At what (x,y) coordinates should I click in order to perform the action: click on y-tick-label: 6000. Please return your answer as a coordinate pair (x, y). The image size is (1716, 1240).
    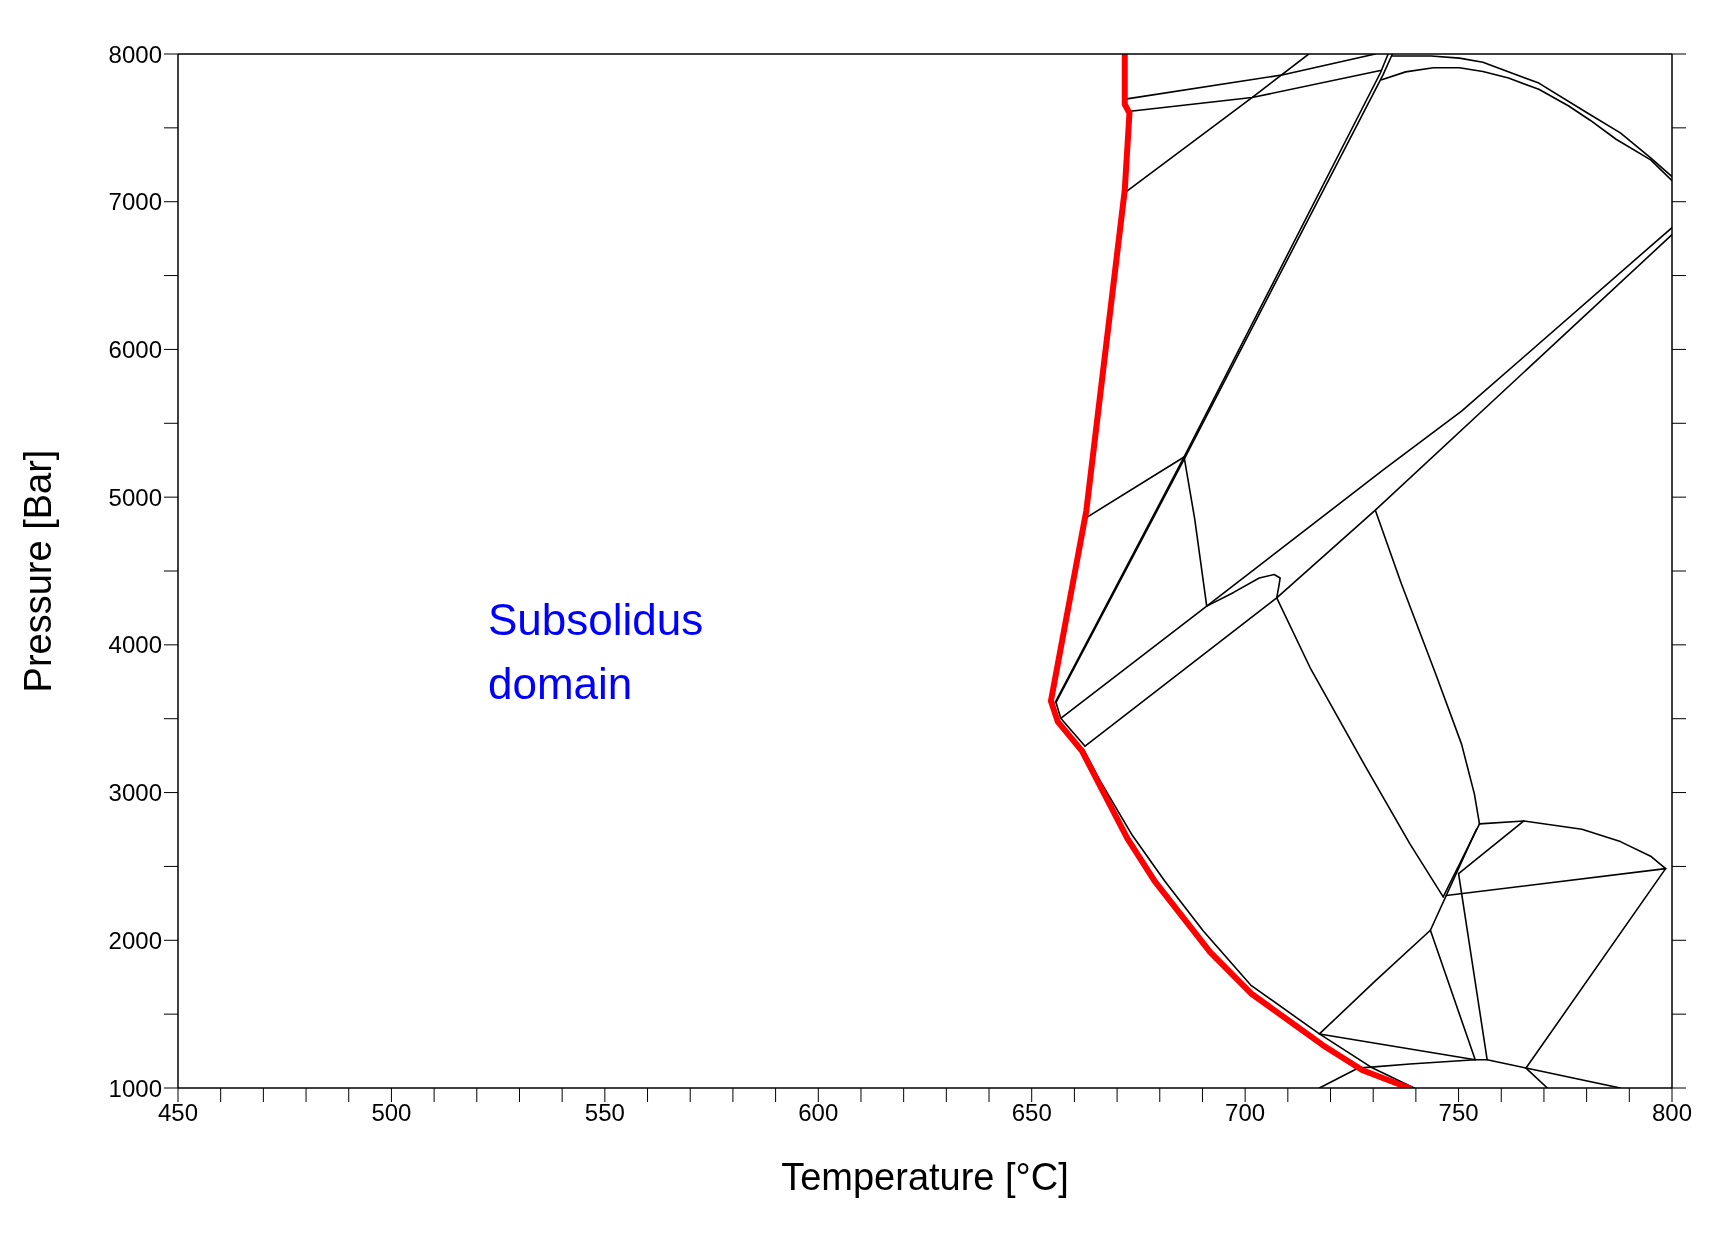
    Looking at the image, I should click on (135, 349).